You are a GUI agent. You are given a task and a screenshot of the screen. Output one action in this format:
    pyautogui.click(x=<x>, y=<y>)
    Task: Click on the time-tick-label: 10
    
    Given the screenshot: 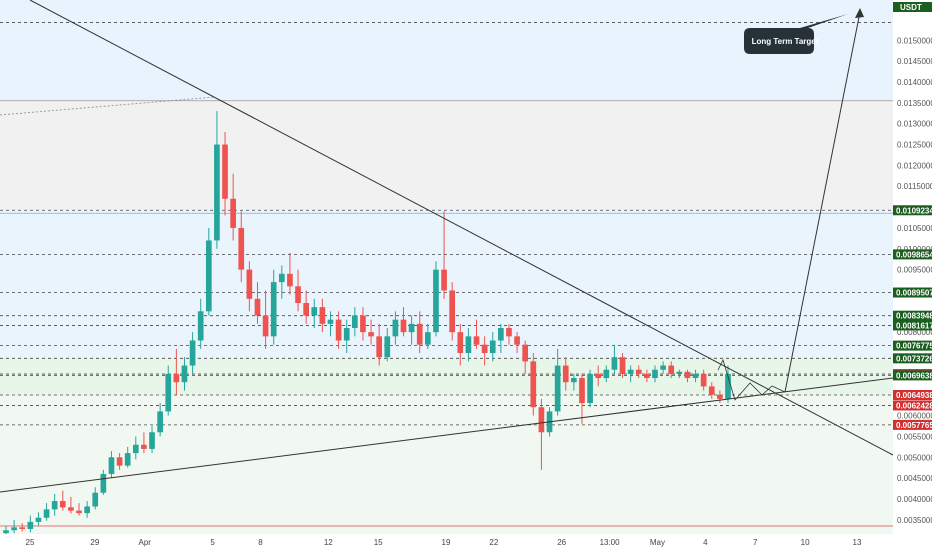 What is the action you would take?
    pyautogui.click(x=805, y=542)
    